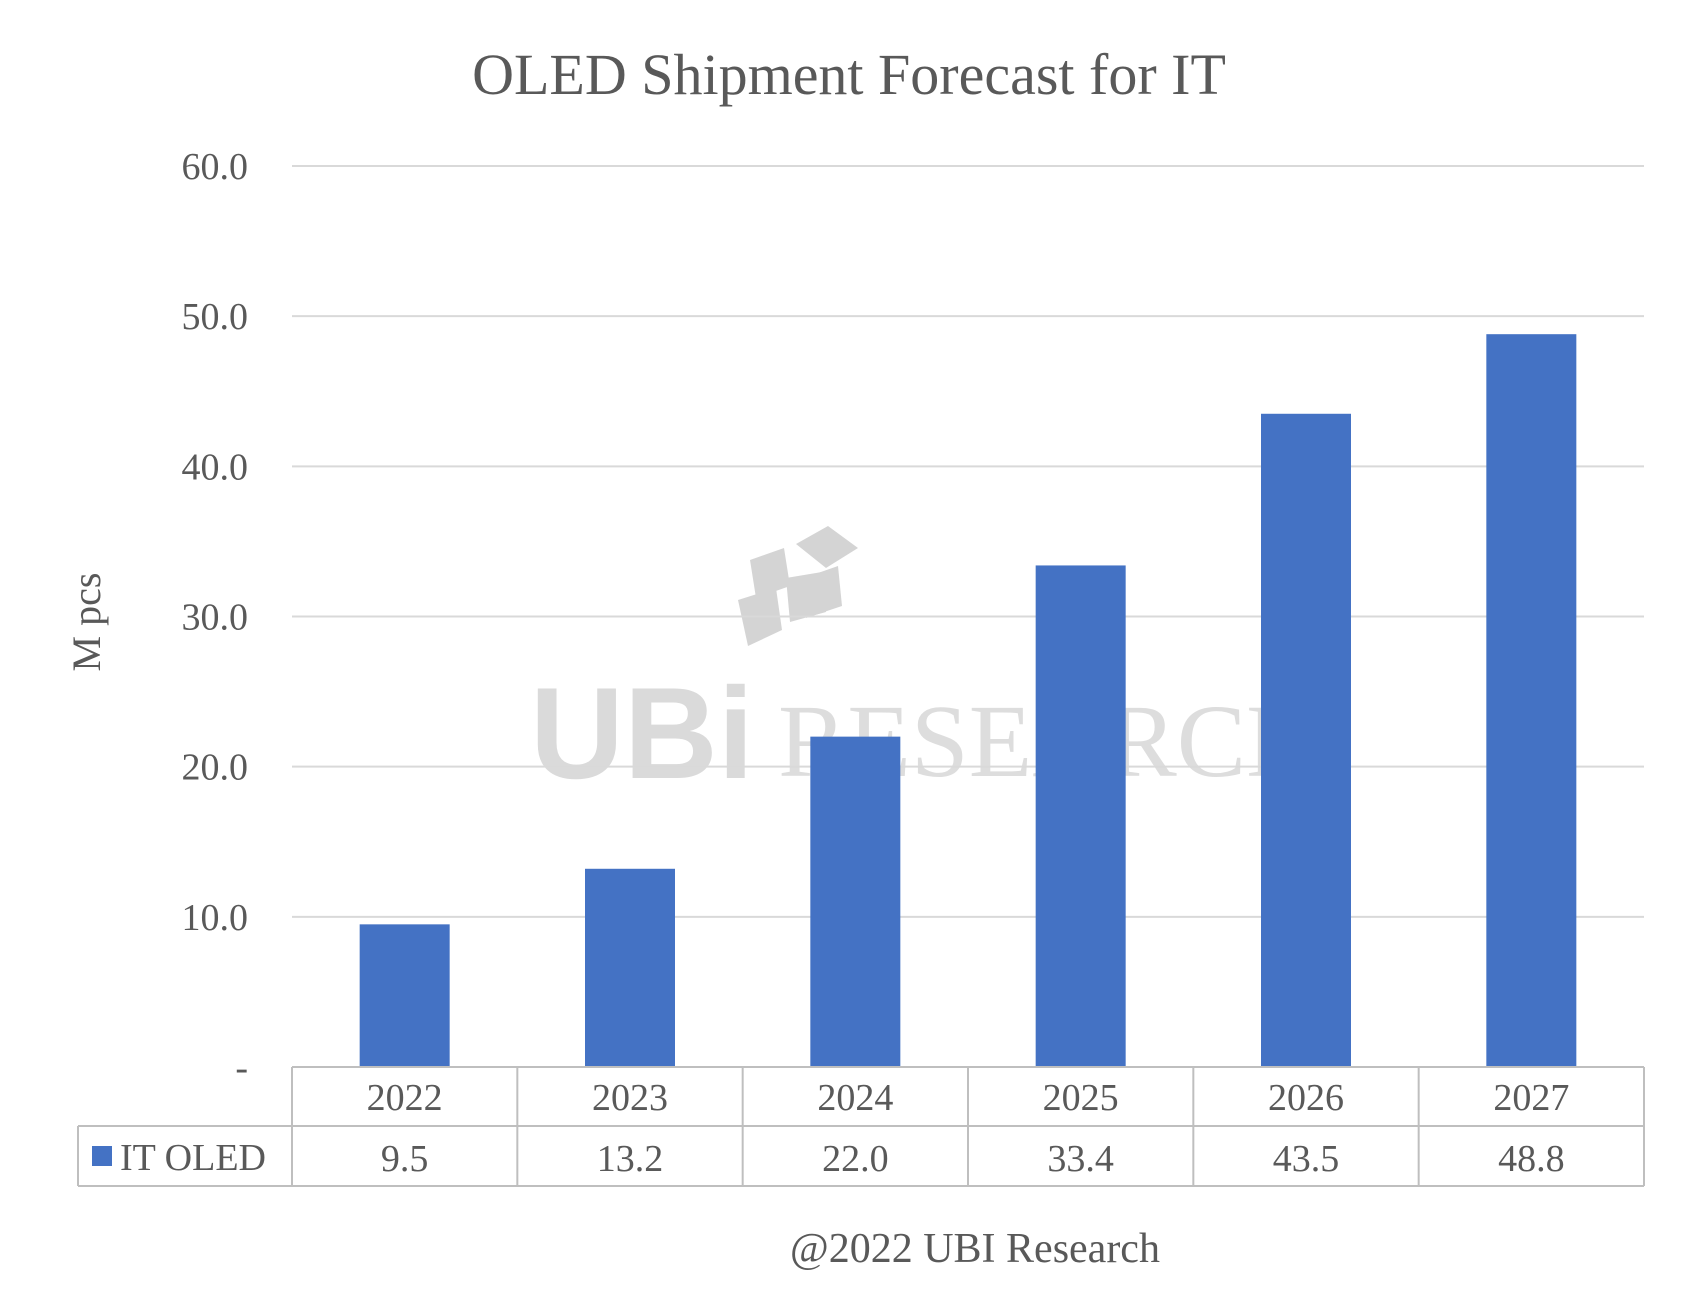 The width and height of the screenshot is (1688, 1299). I want to click on data-label: 43.5, so click(1306, 1159).